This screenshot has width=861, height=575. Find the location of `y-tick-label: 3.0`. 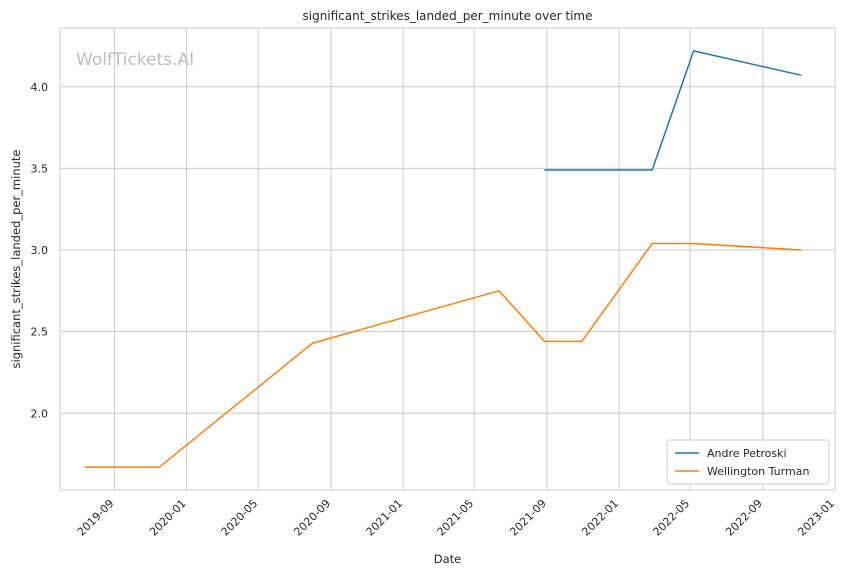

y-tick-label: 3.0 is located at coordinates (40, 250).